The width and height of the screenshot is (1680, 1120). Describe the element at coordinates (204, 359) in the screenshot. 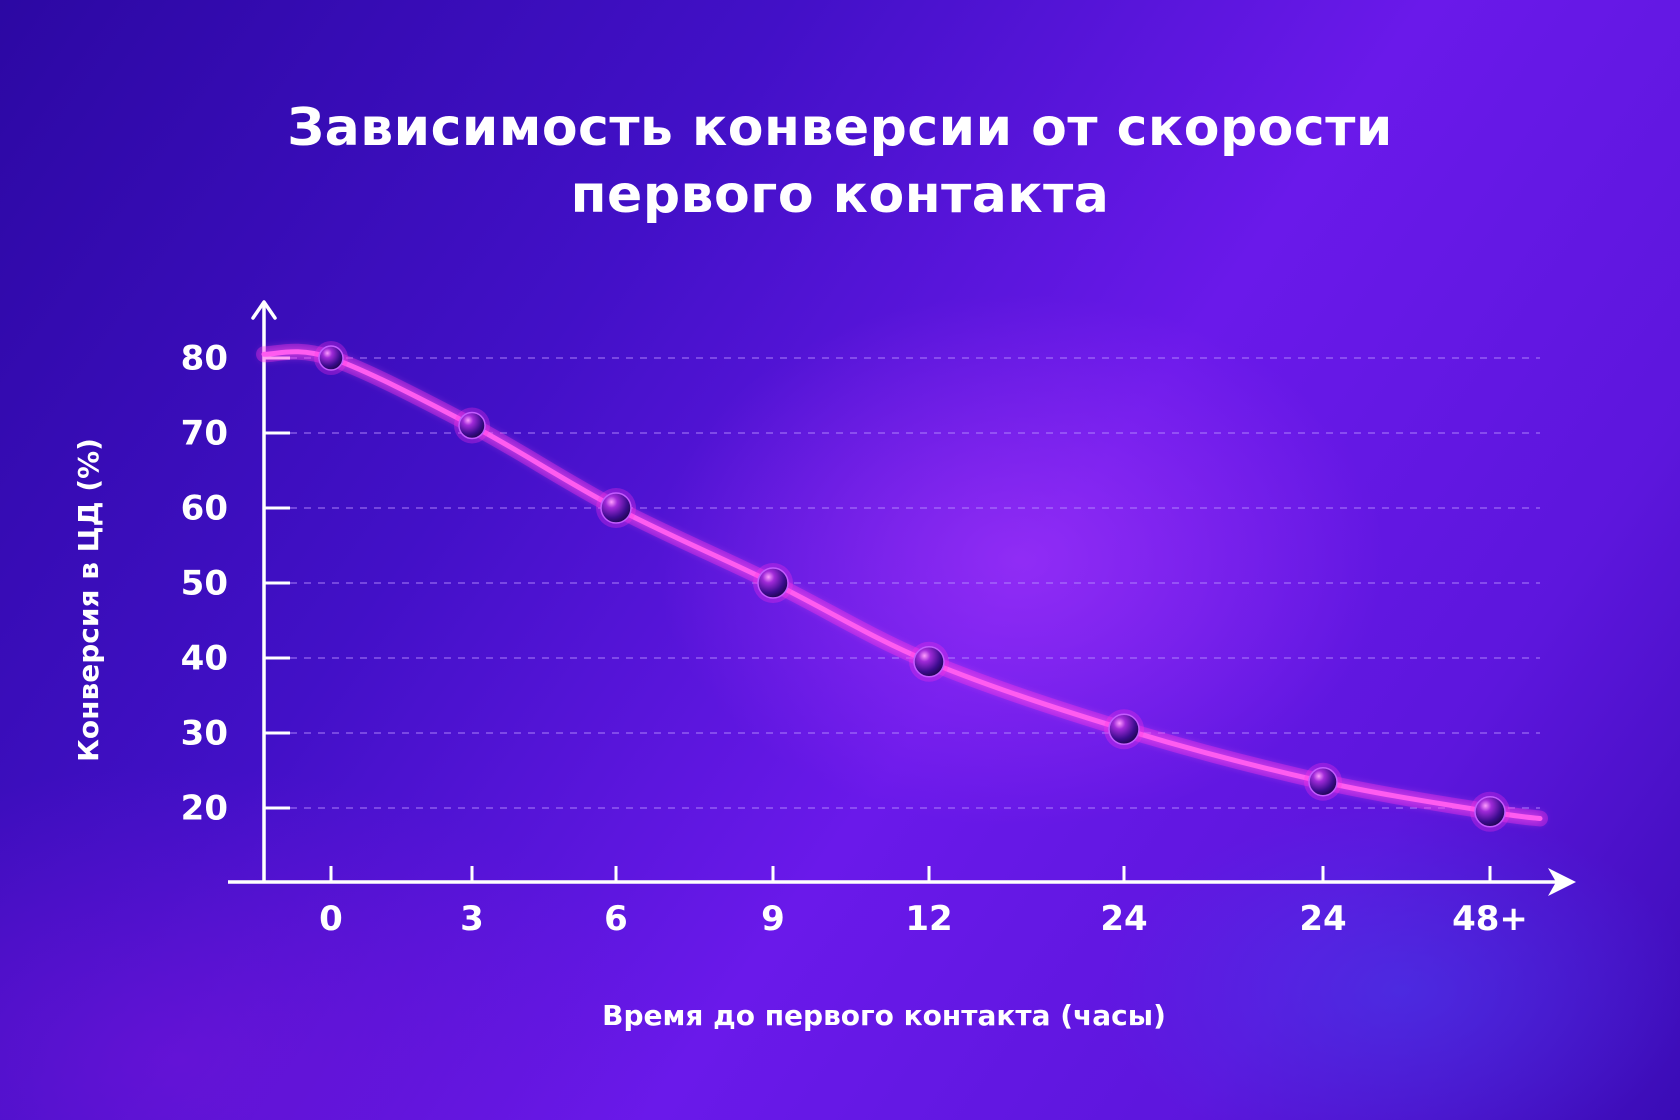

I see `y-tick-label: 80` at that location.